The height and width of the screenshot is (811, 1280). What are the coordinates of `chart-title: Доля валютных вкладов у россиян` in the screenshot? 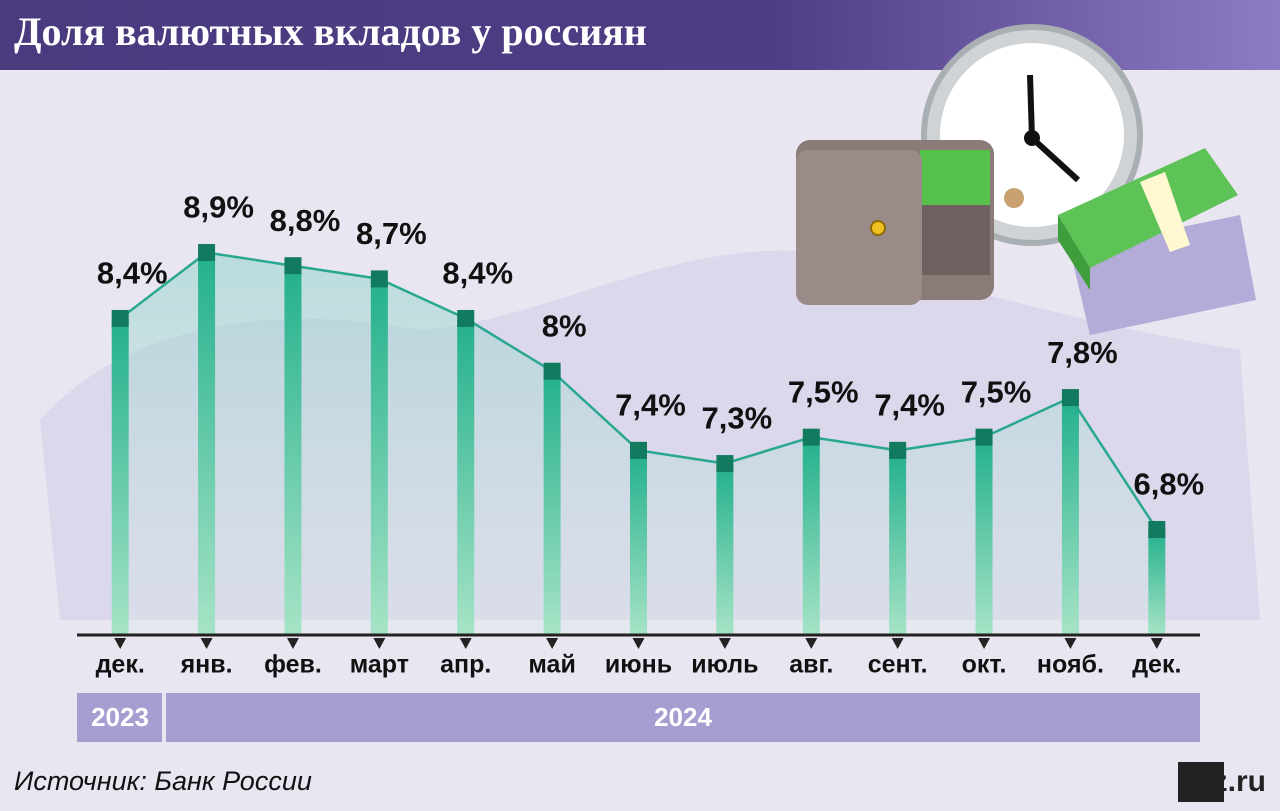 It's located at (330, 31).